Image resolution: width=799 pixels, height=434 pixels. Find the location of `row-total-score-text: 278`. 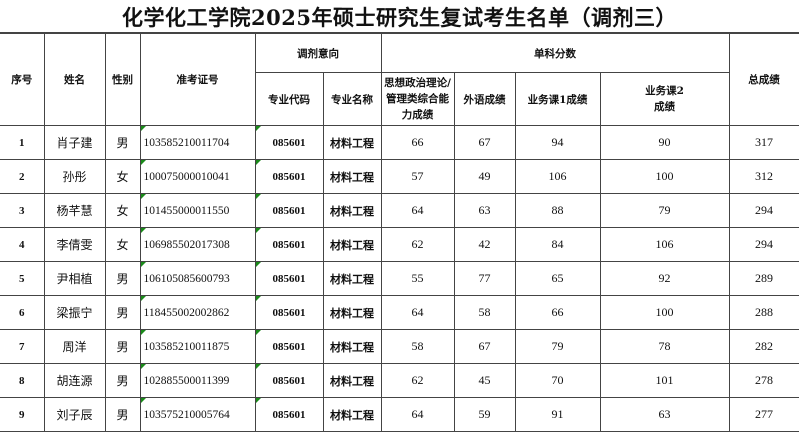

row-total-score-text: 278 is located at coordinates (764, 380).